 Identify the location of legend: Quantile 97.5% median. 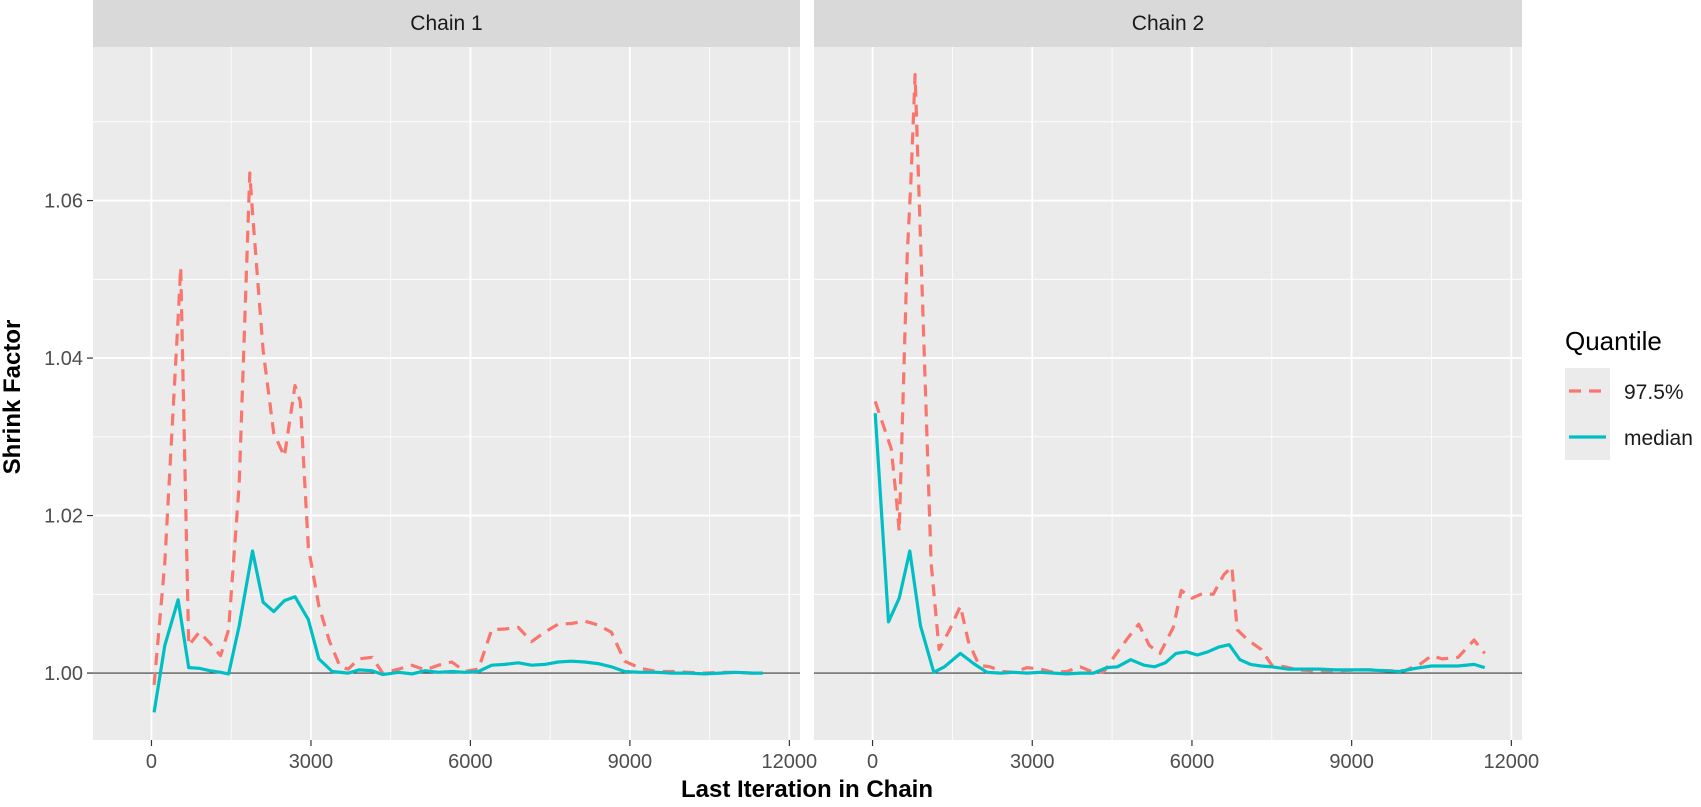
(1629, 393).